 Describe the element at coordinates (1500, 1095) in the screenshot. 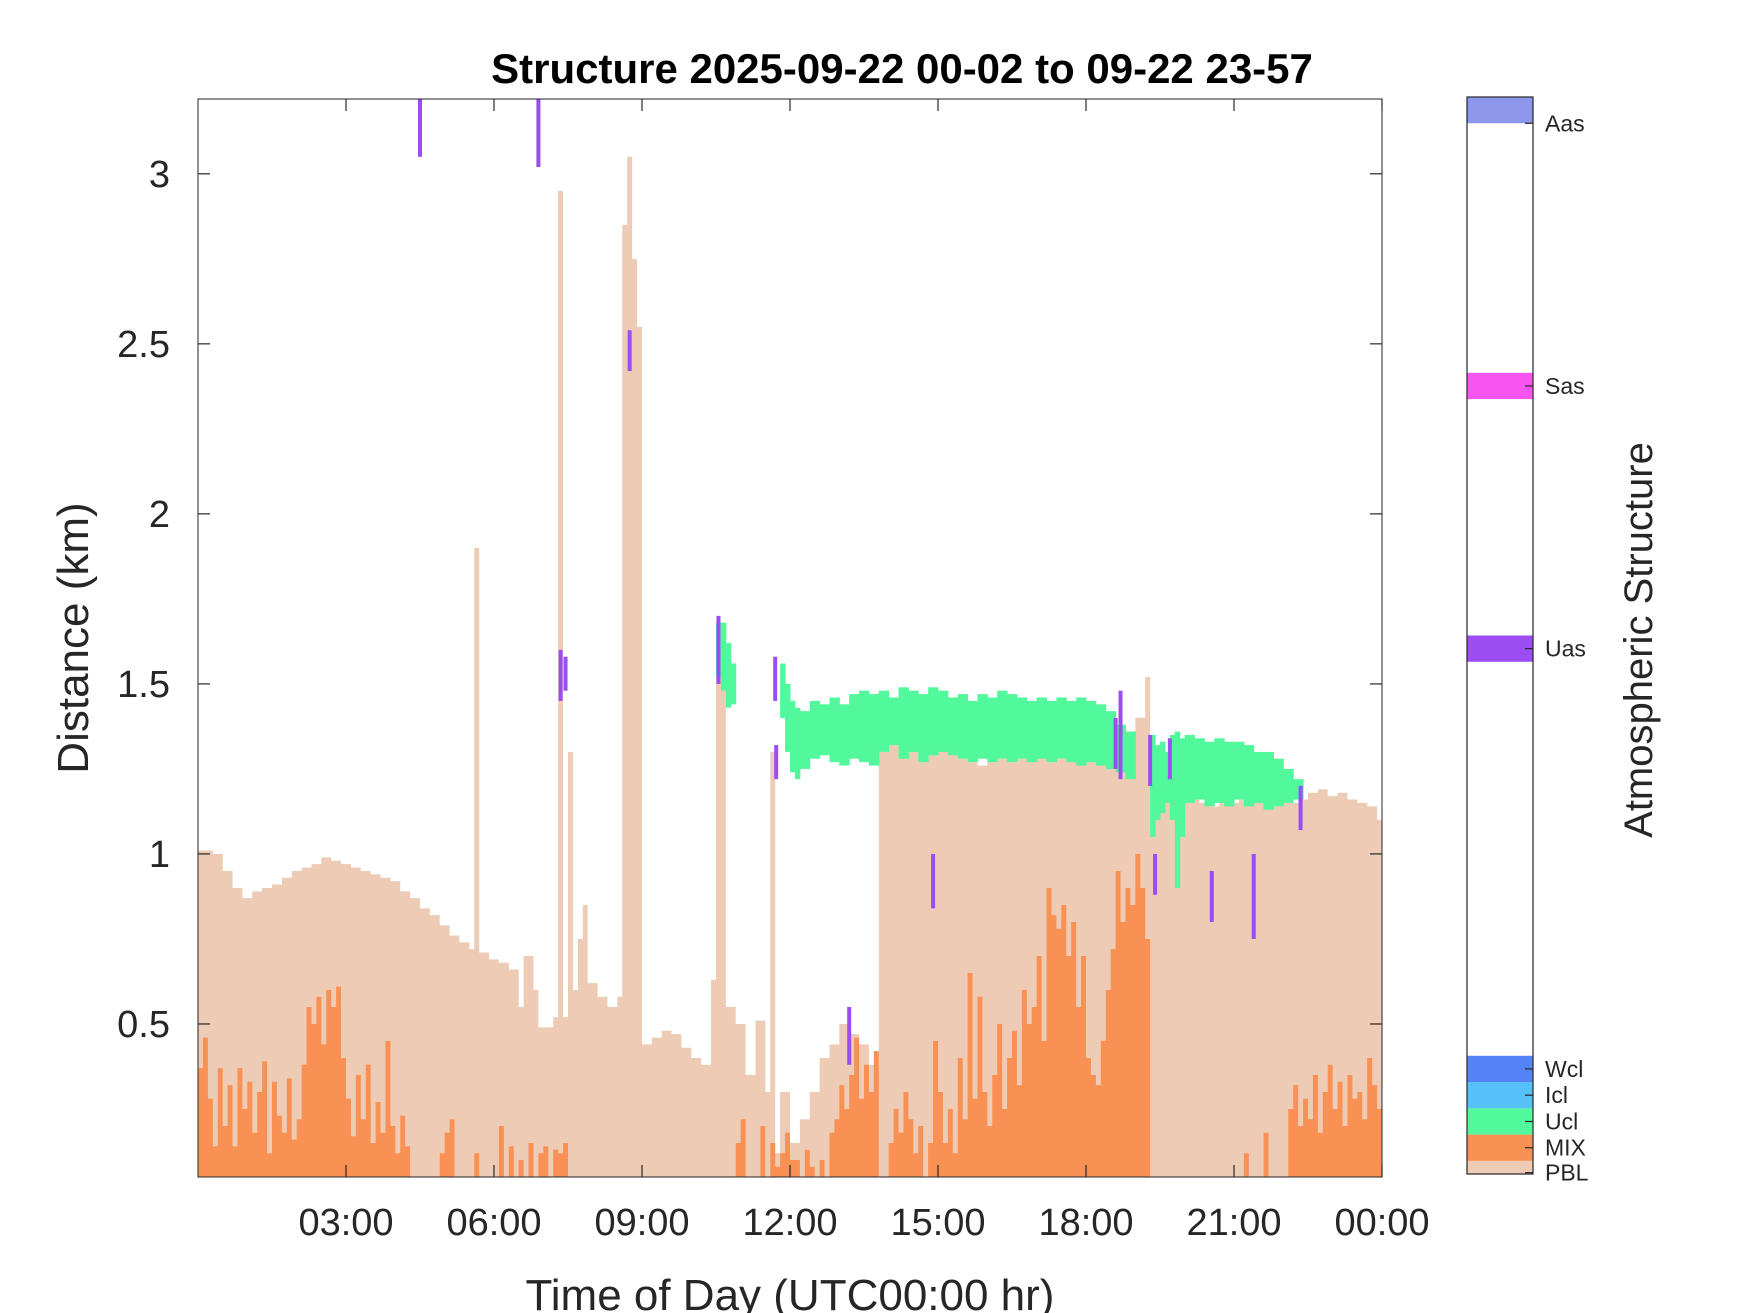

I see `colorbar-band-icl` at that location.